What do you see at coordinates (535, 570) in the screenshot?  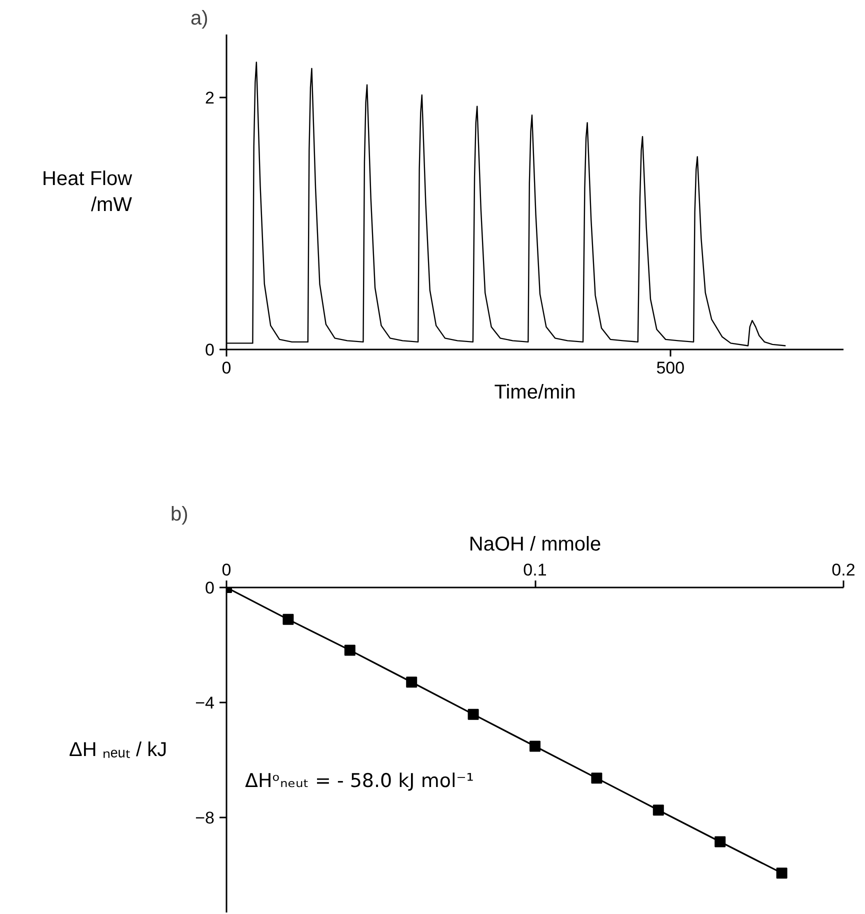 I see `x-tick-label: 0.1` at bounding box center [535, 570].